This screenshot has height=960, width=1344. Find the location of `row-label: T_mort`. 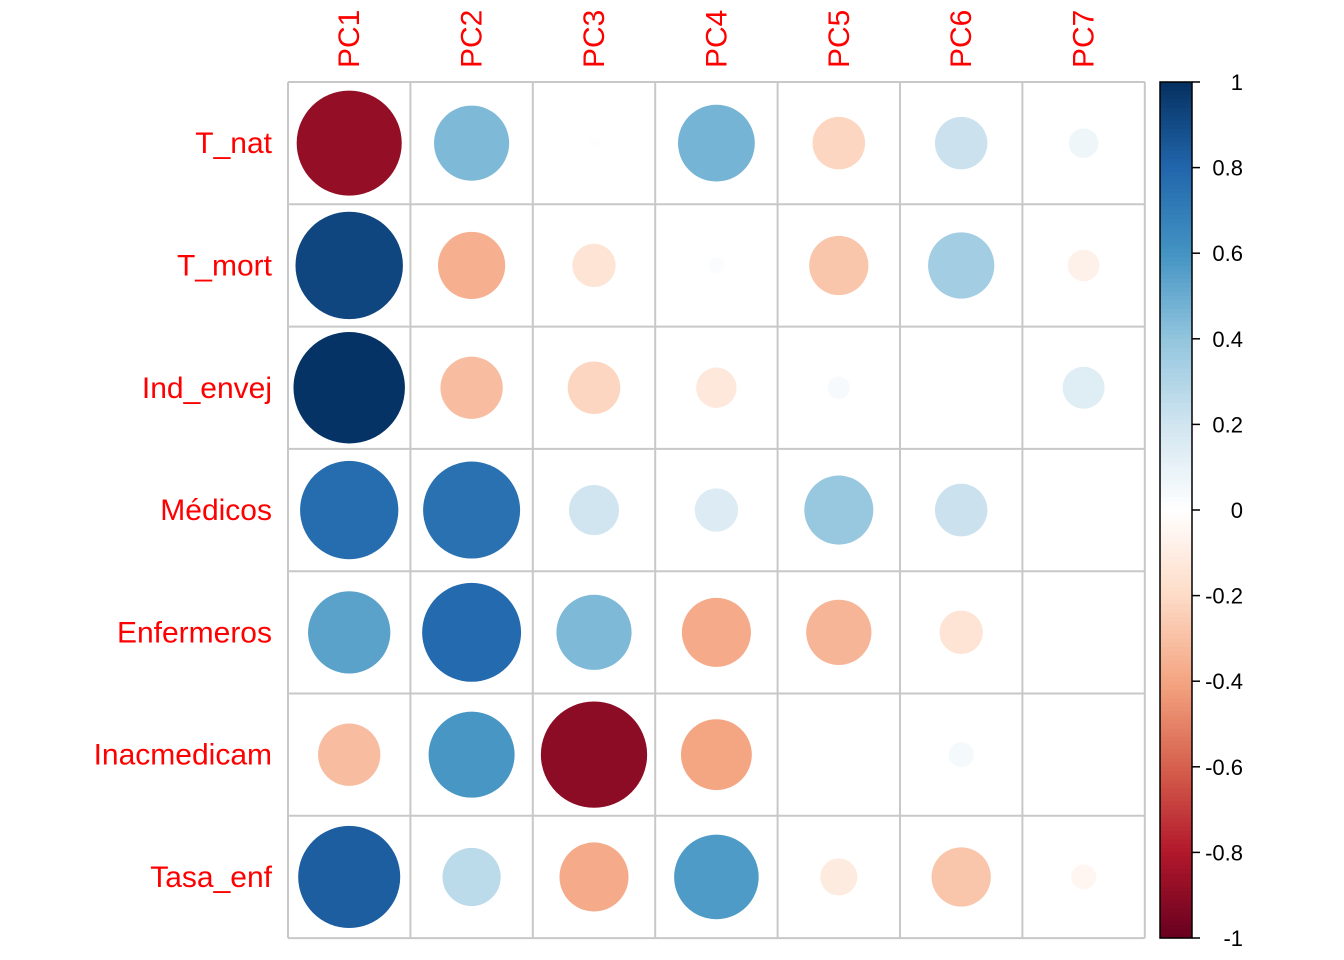

row-label: T_mort is located at coordinates (225, 265).